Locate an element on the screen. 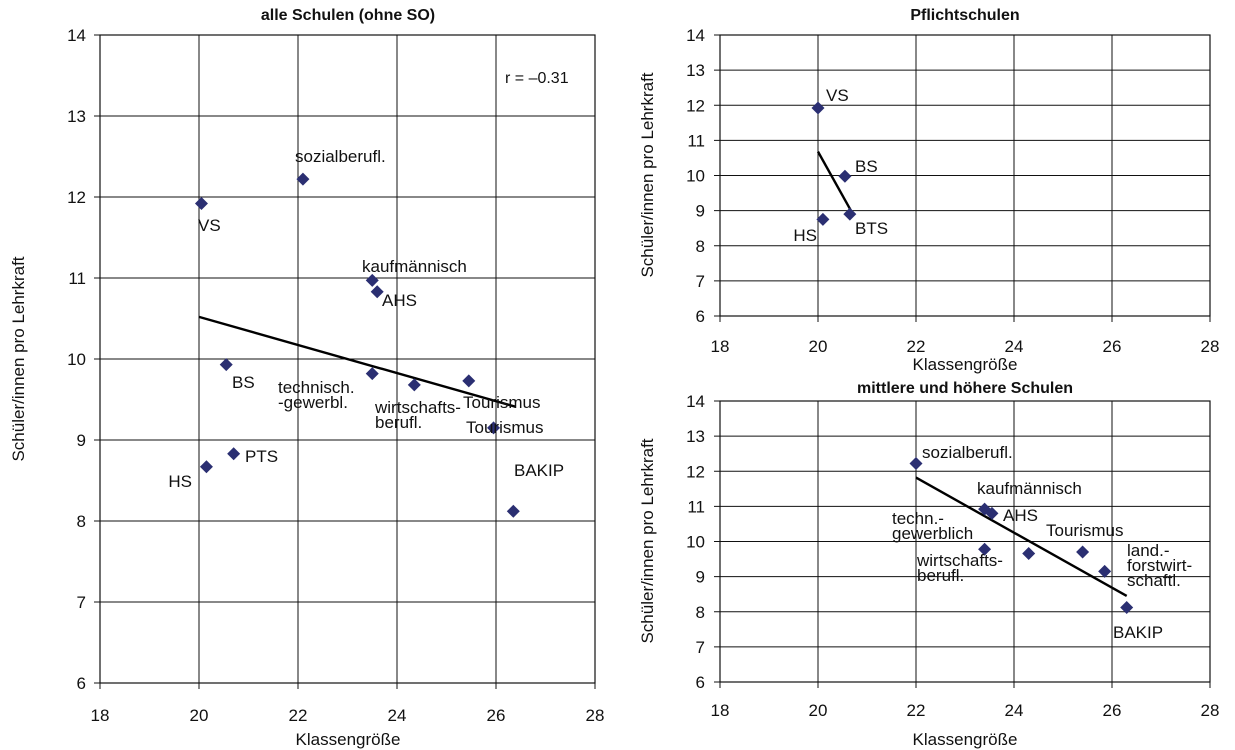 The width and height of the screenshot is (1235, 750). point-label-line: AHS is located at coordinates (1020, 515).